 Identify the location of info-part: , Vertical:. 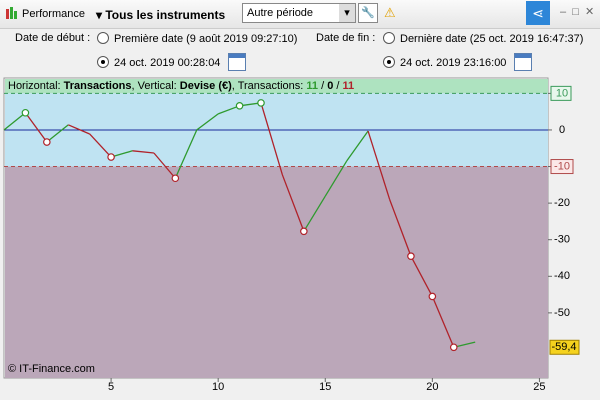
(156, 86).